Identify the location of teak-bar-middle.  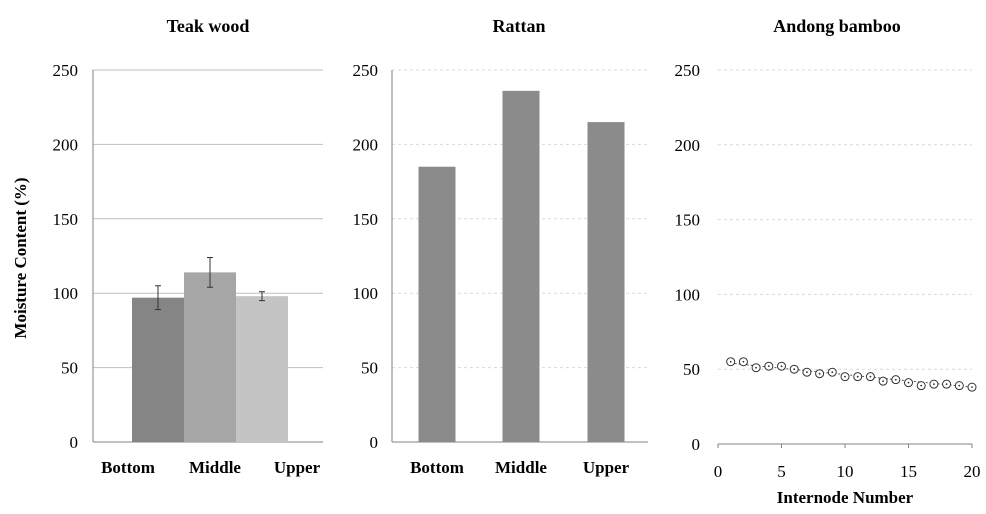
(210, 357).